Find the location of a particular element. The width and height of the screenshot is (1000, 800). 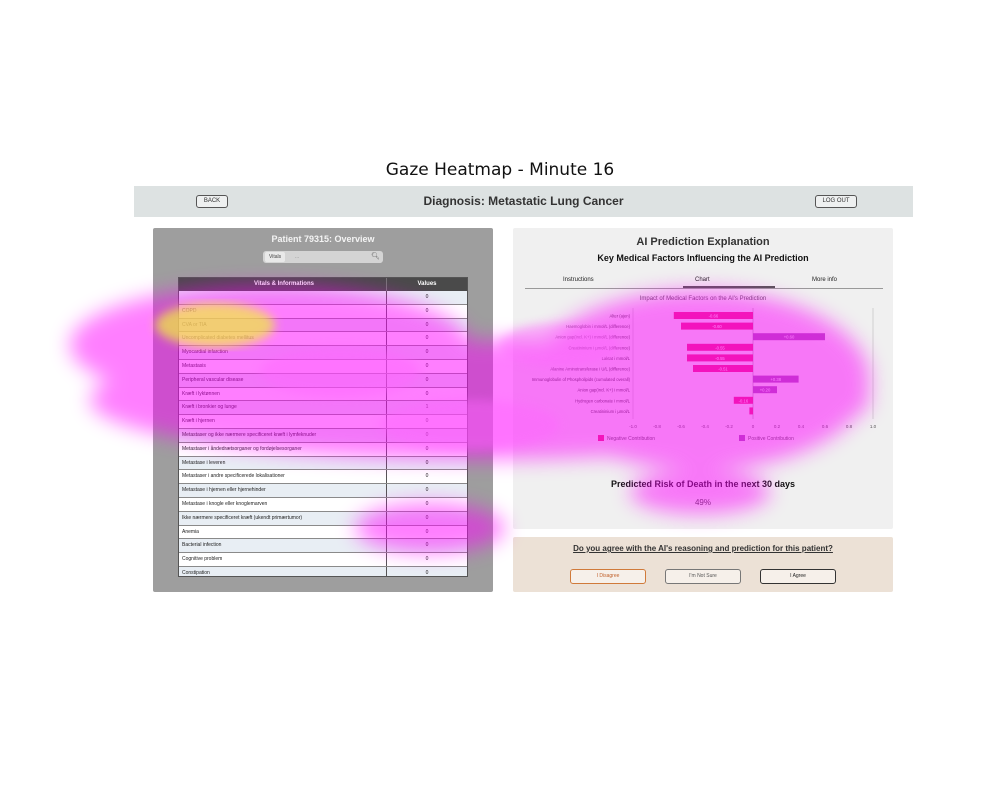

disagree-button: I Disagree is located at coordinates (608, 576).